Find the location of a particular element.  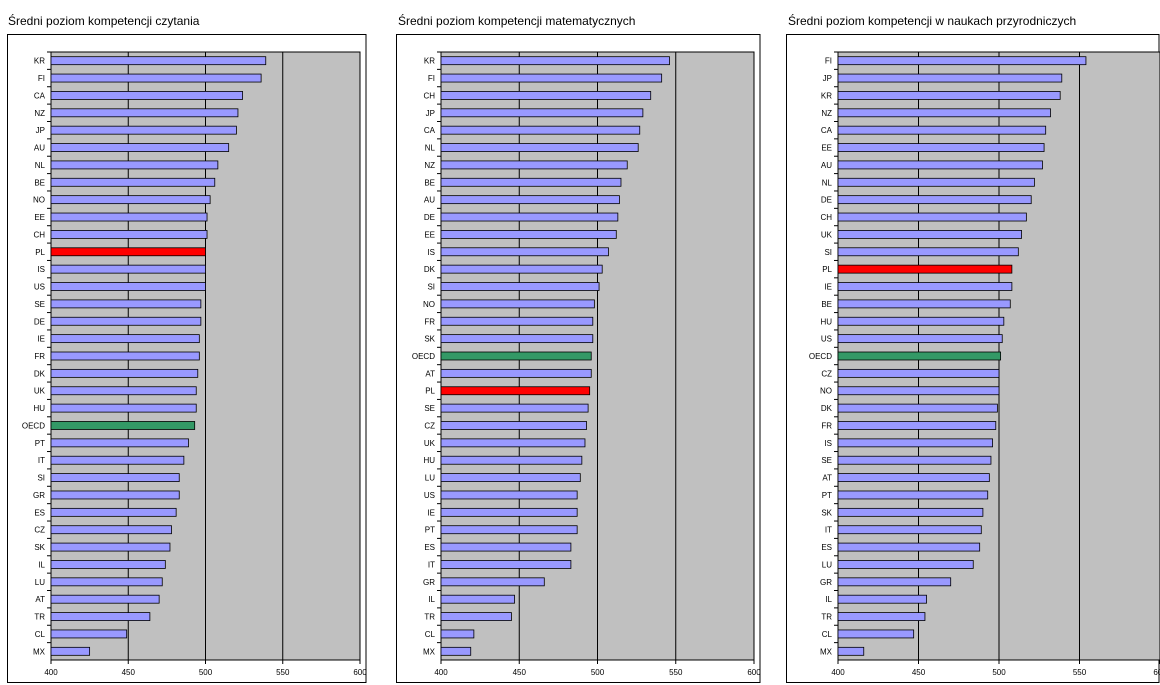

bar-jp is located at coordinates (542, 113).